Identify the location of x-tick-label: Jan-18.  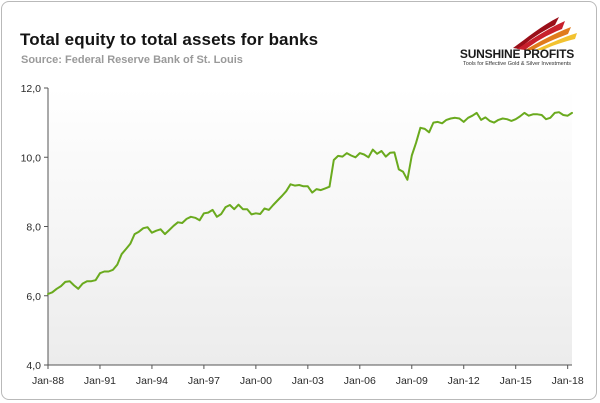
(568, 381).